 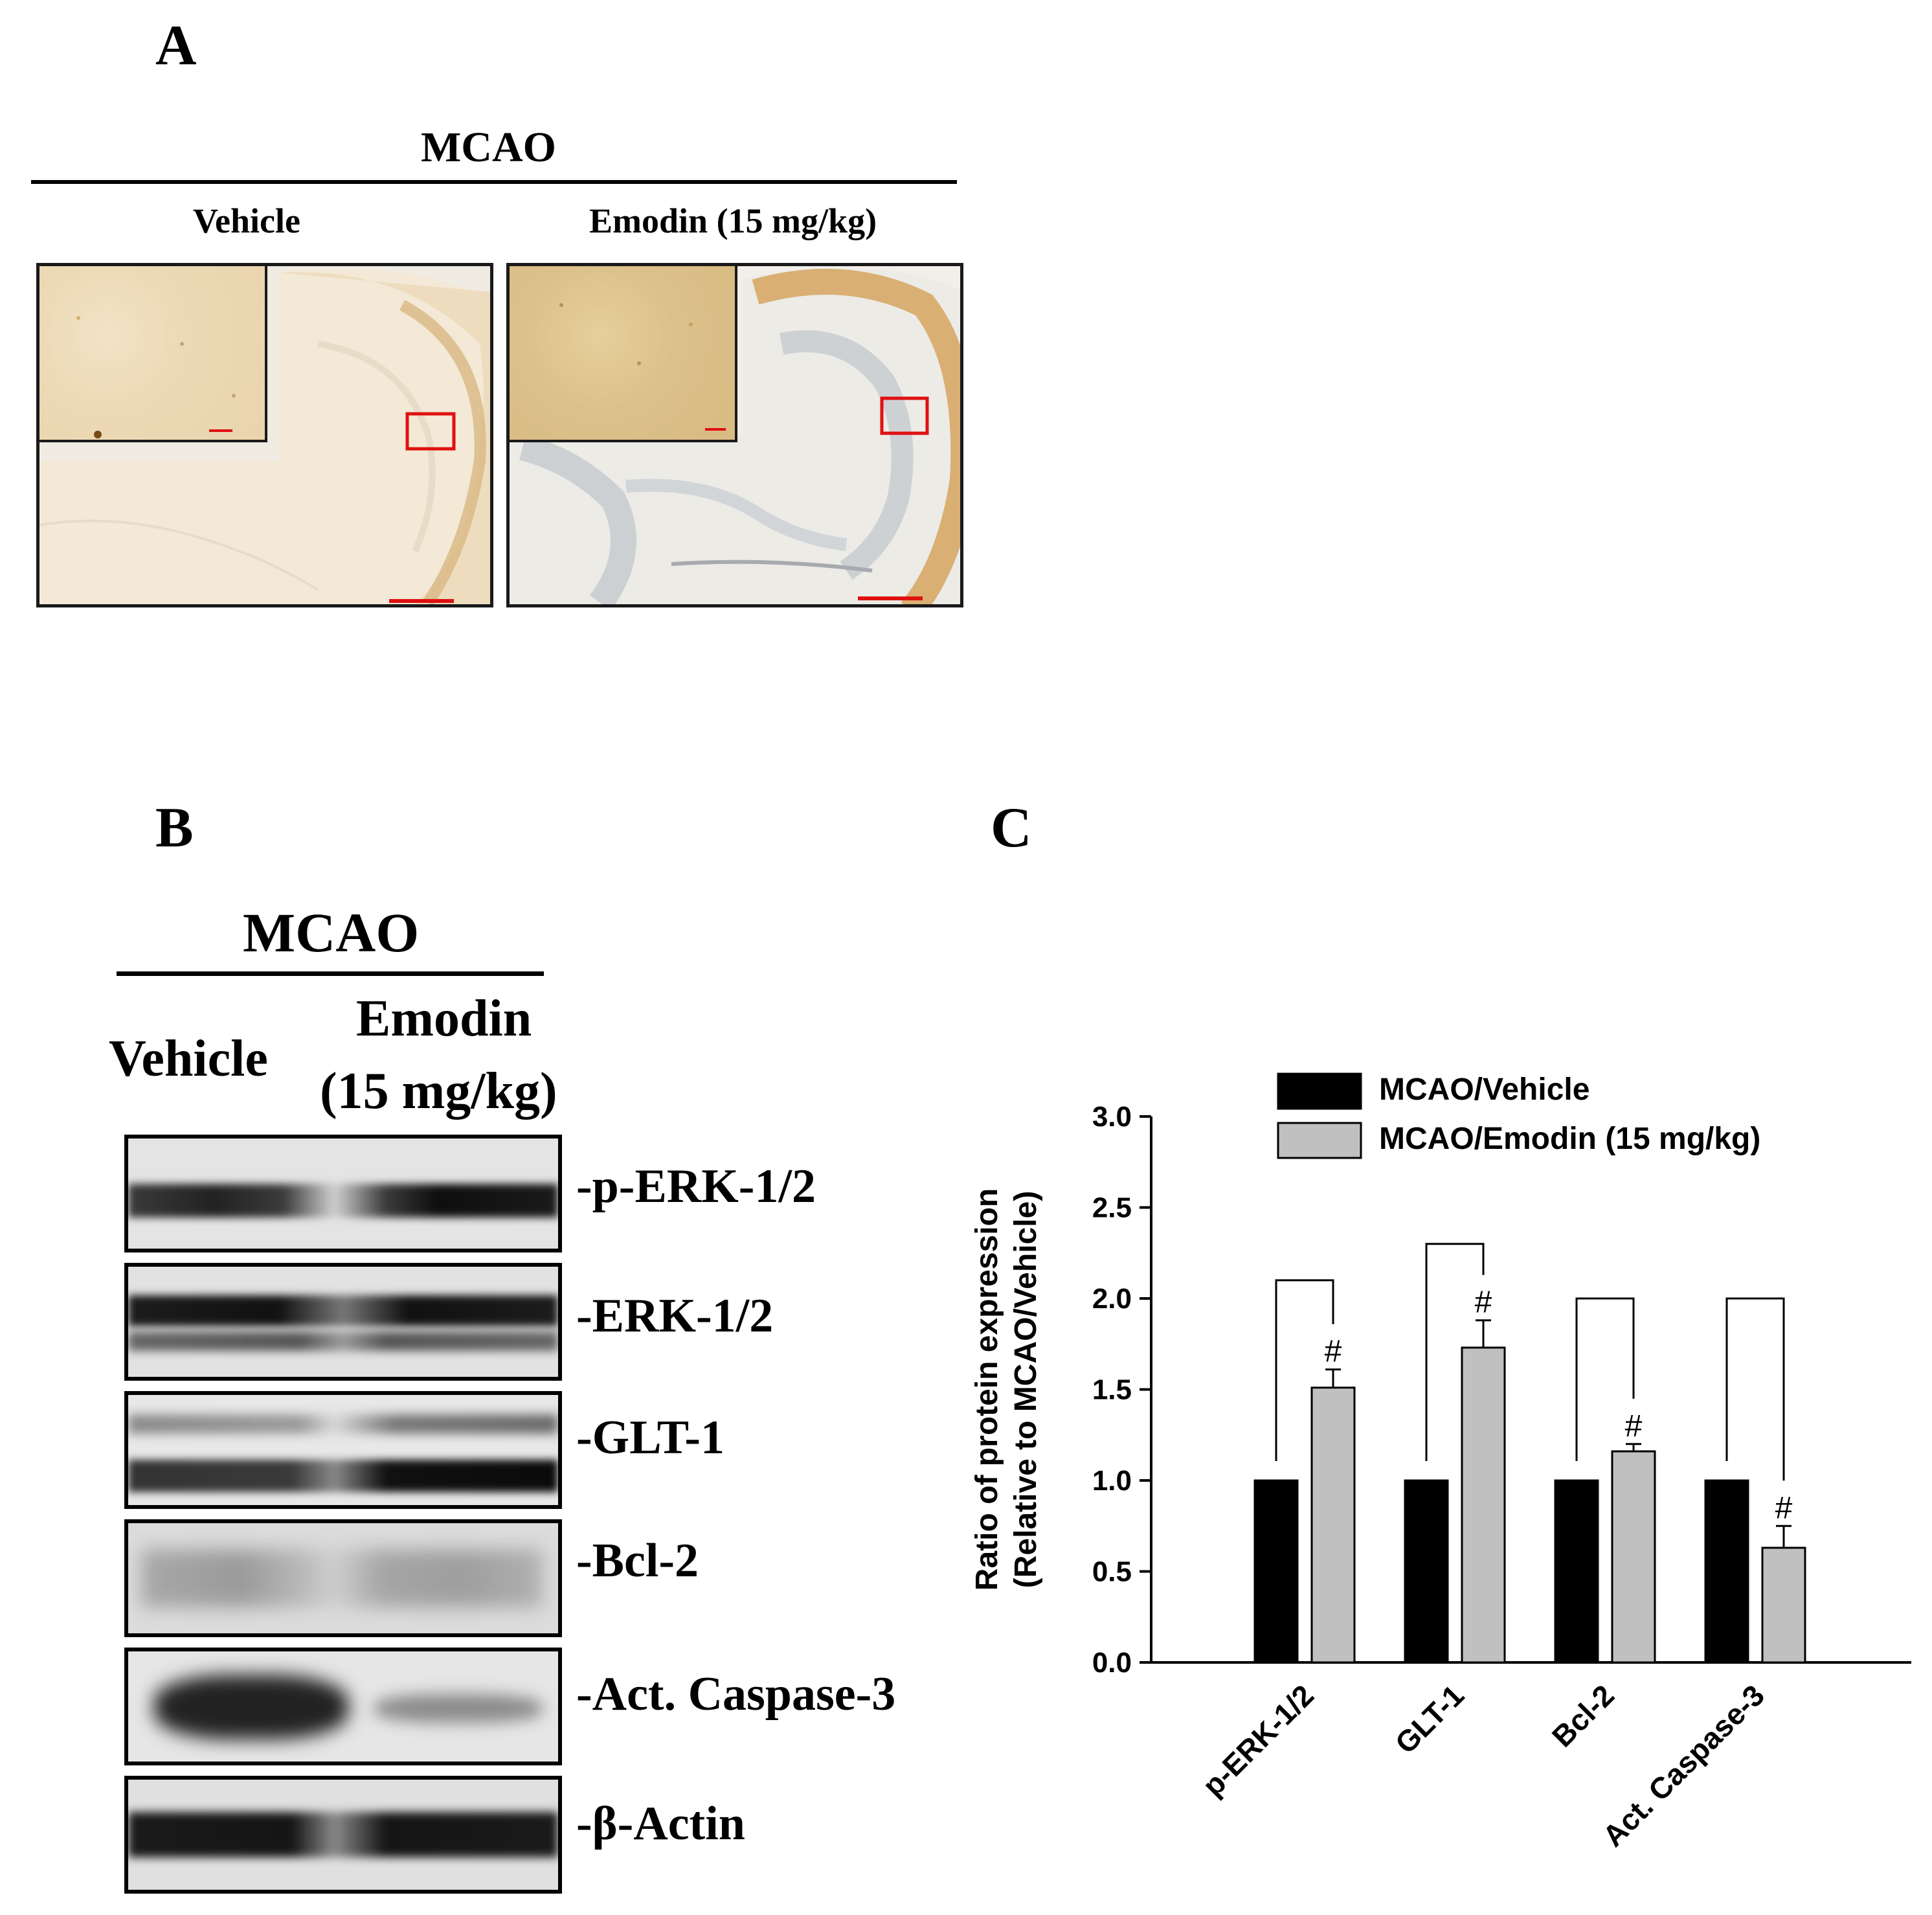 What do you see at coordinates (343, 1835) in the screenshot?
I see `blot-beta-actin` at bounding box center [343, 1835].